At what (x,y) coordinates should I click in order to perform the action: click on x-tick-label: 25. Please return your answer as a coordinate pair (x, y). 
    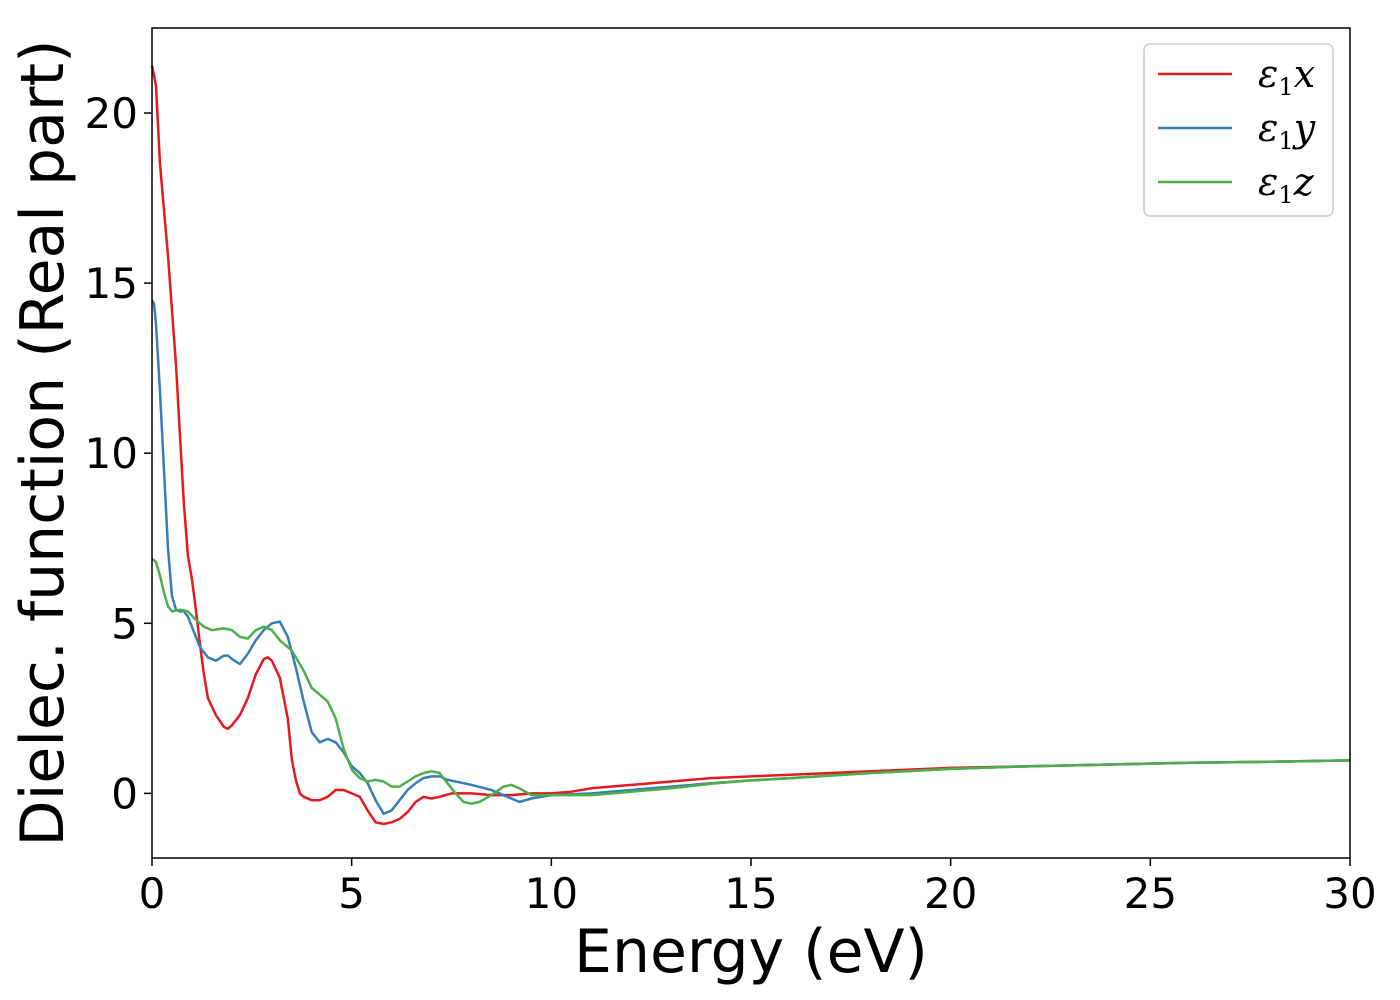
    Looking at the image, I should click on (1150, 893).